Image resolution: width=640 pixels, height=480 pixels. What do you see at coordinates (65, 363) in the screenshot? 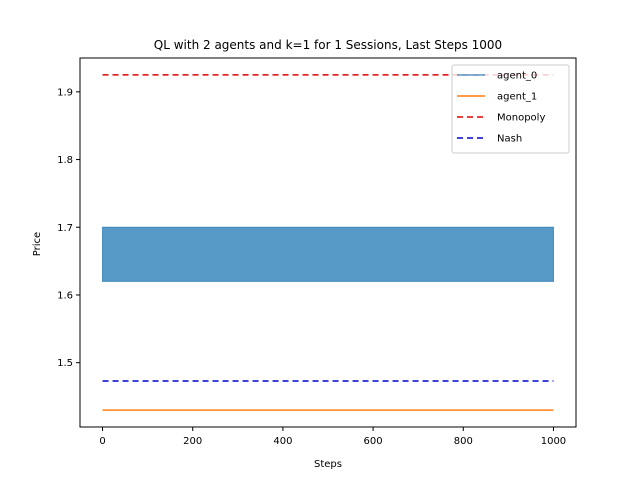
I see `y-tick-label: 1.5` at bounding box center [65, 363].